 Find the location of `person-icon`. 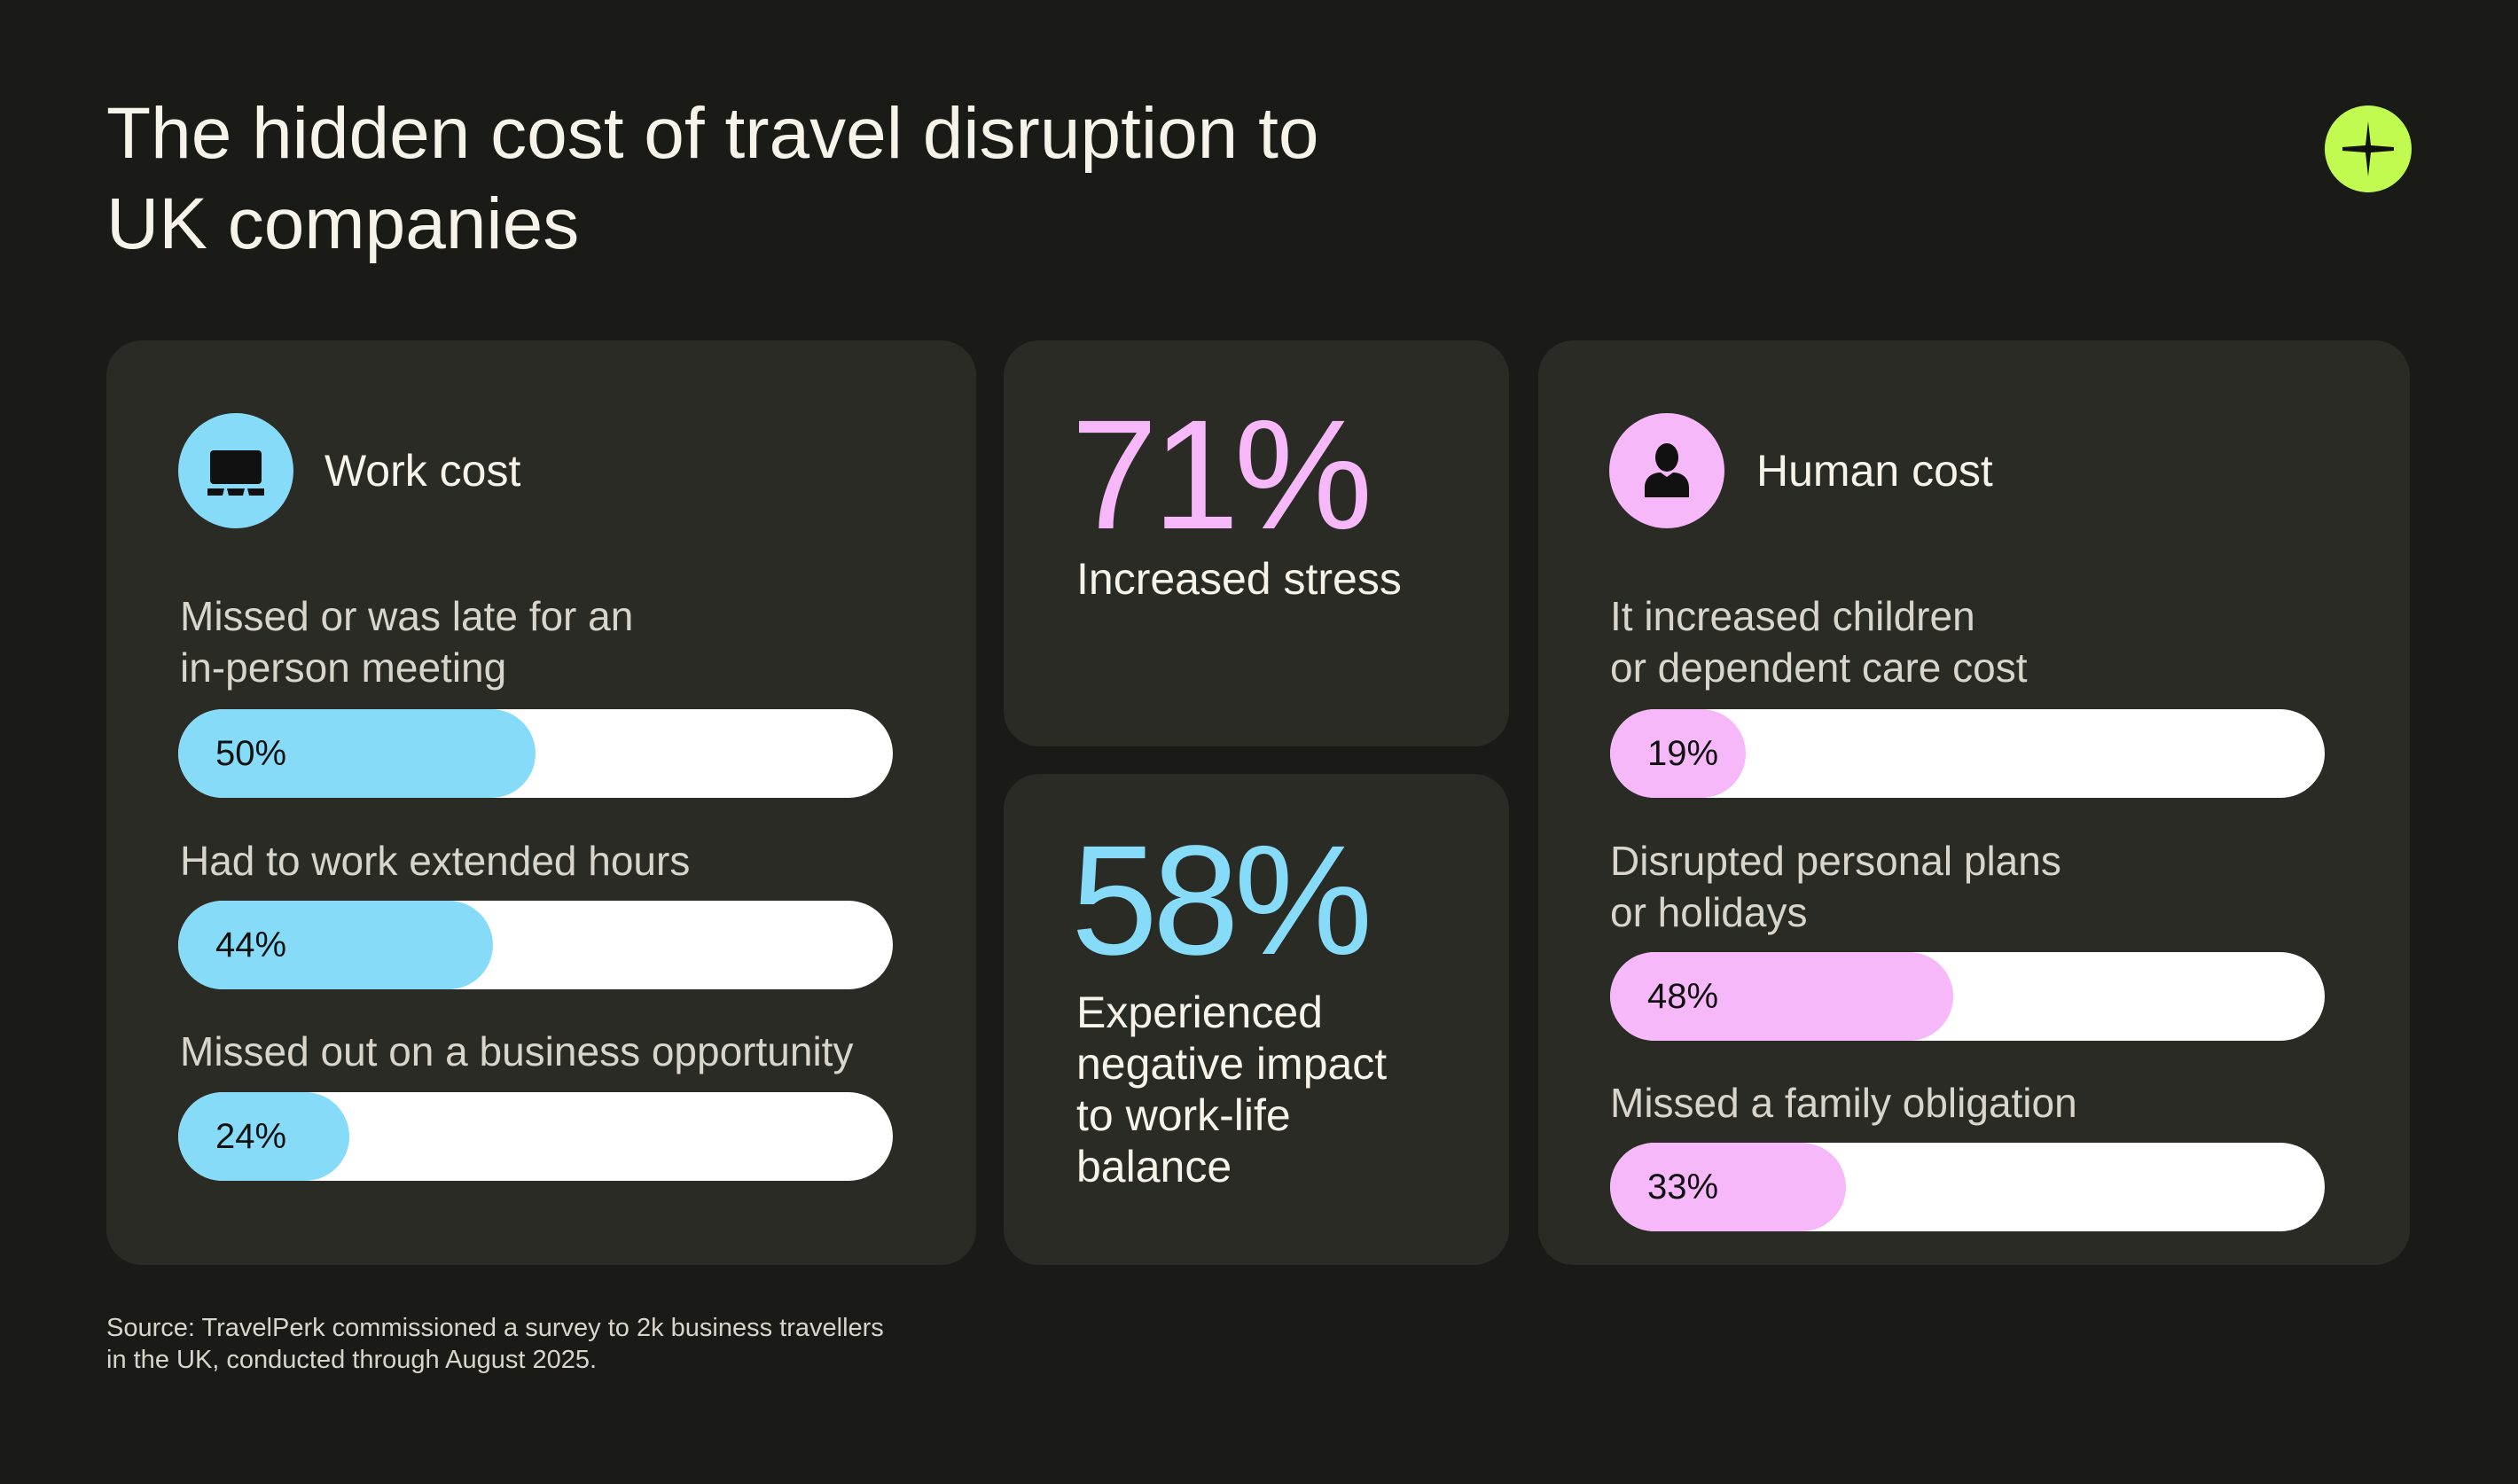

person-icon is located at coordinates (1666, 470).